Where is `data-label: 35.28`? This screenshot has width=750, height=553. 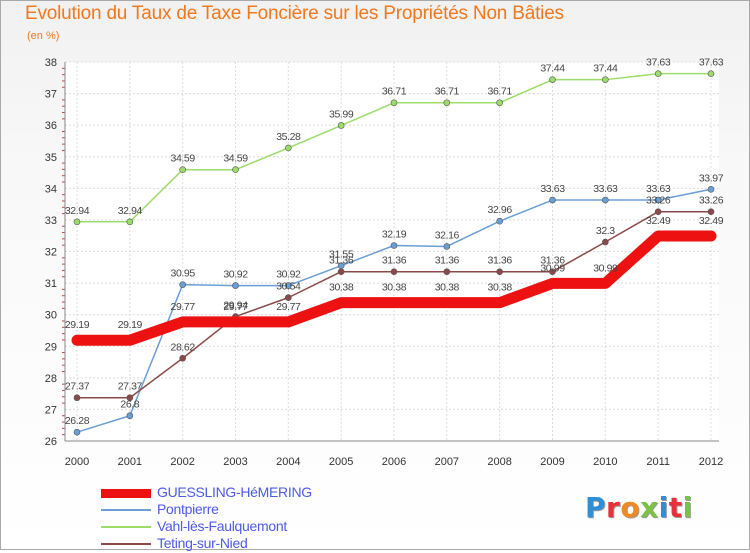
data-label: 35.28 is located at coordinates (288, 137).